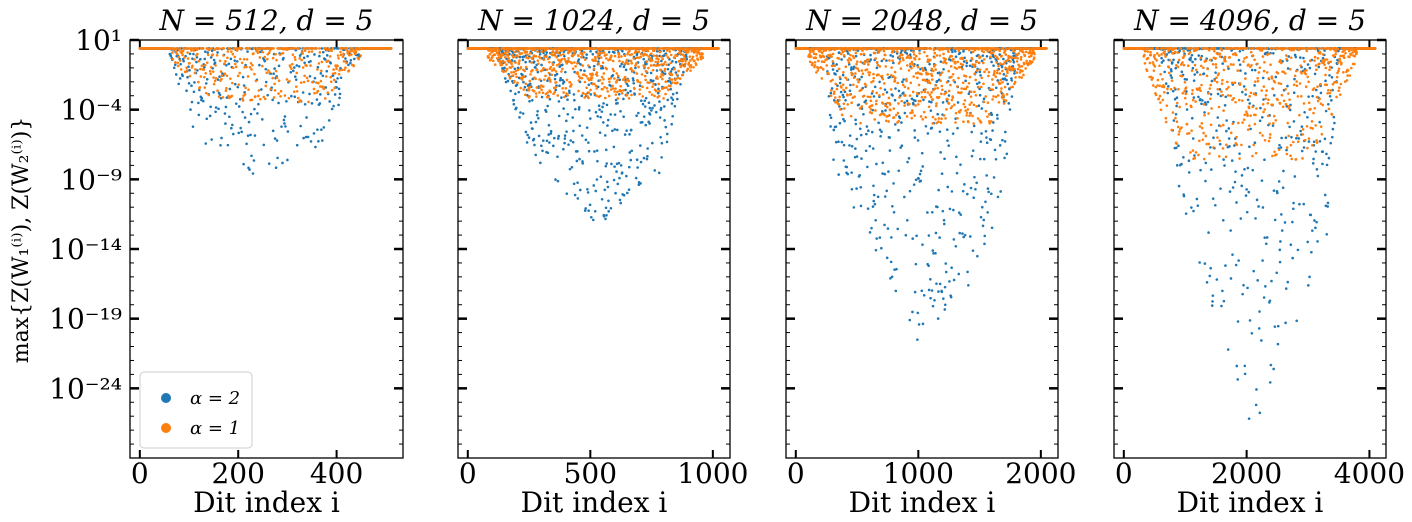 The image size is (1412, 522). Describe the element at coordinates (594, 502) in the screenshot. I see `x-axis-label: Dit index i` at that location.